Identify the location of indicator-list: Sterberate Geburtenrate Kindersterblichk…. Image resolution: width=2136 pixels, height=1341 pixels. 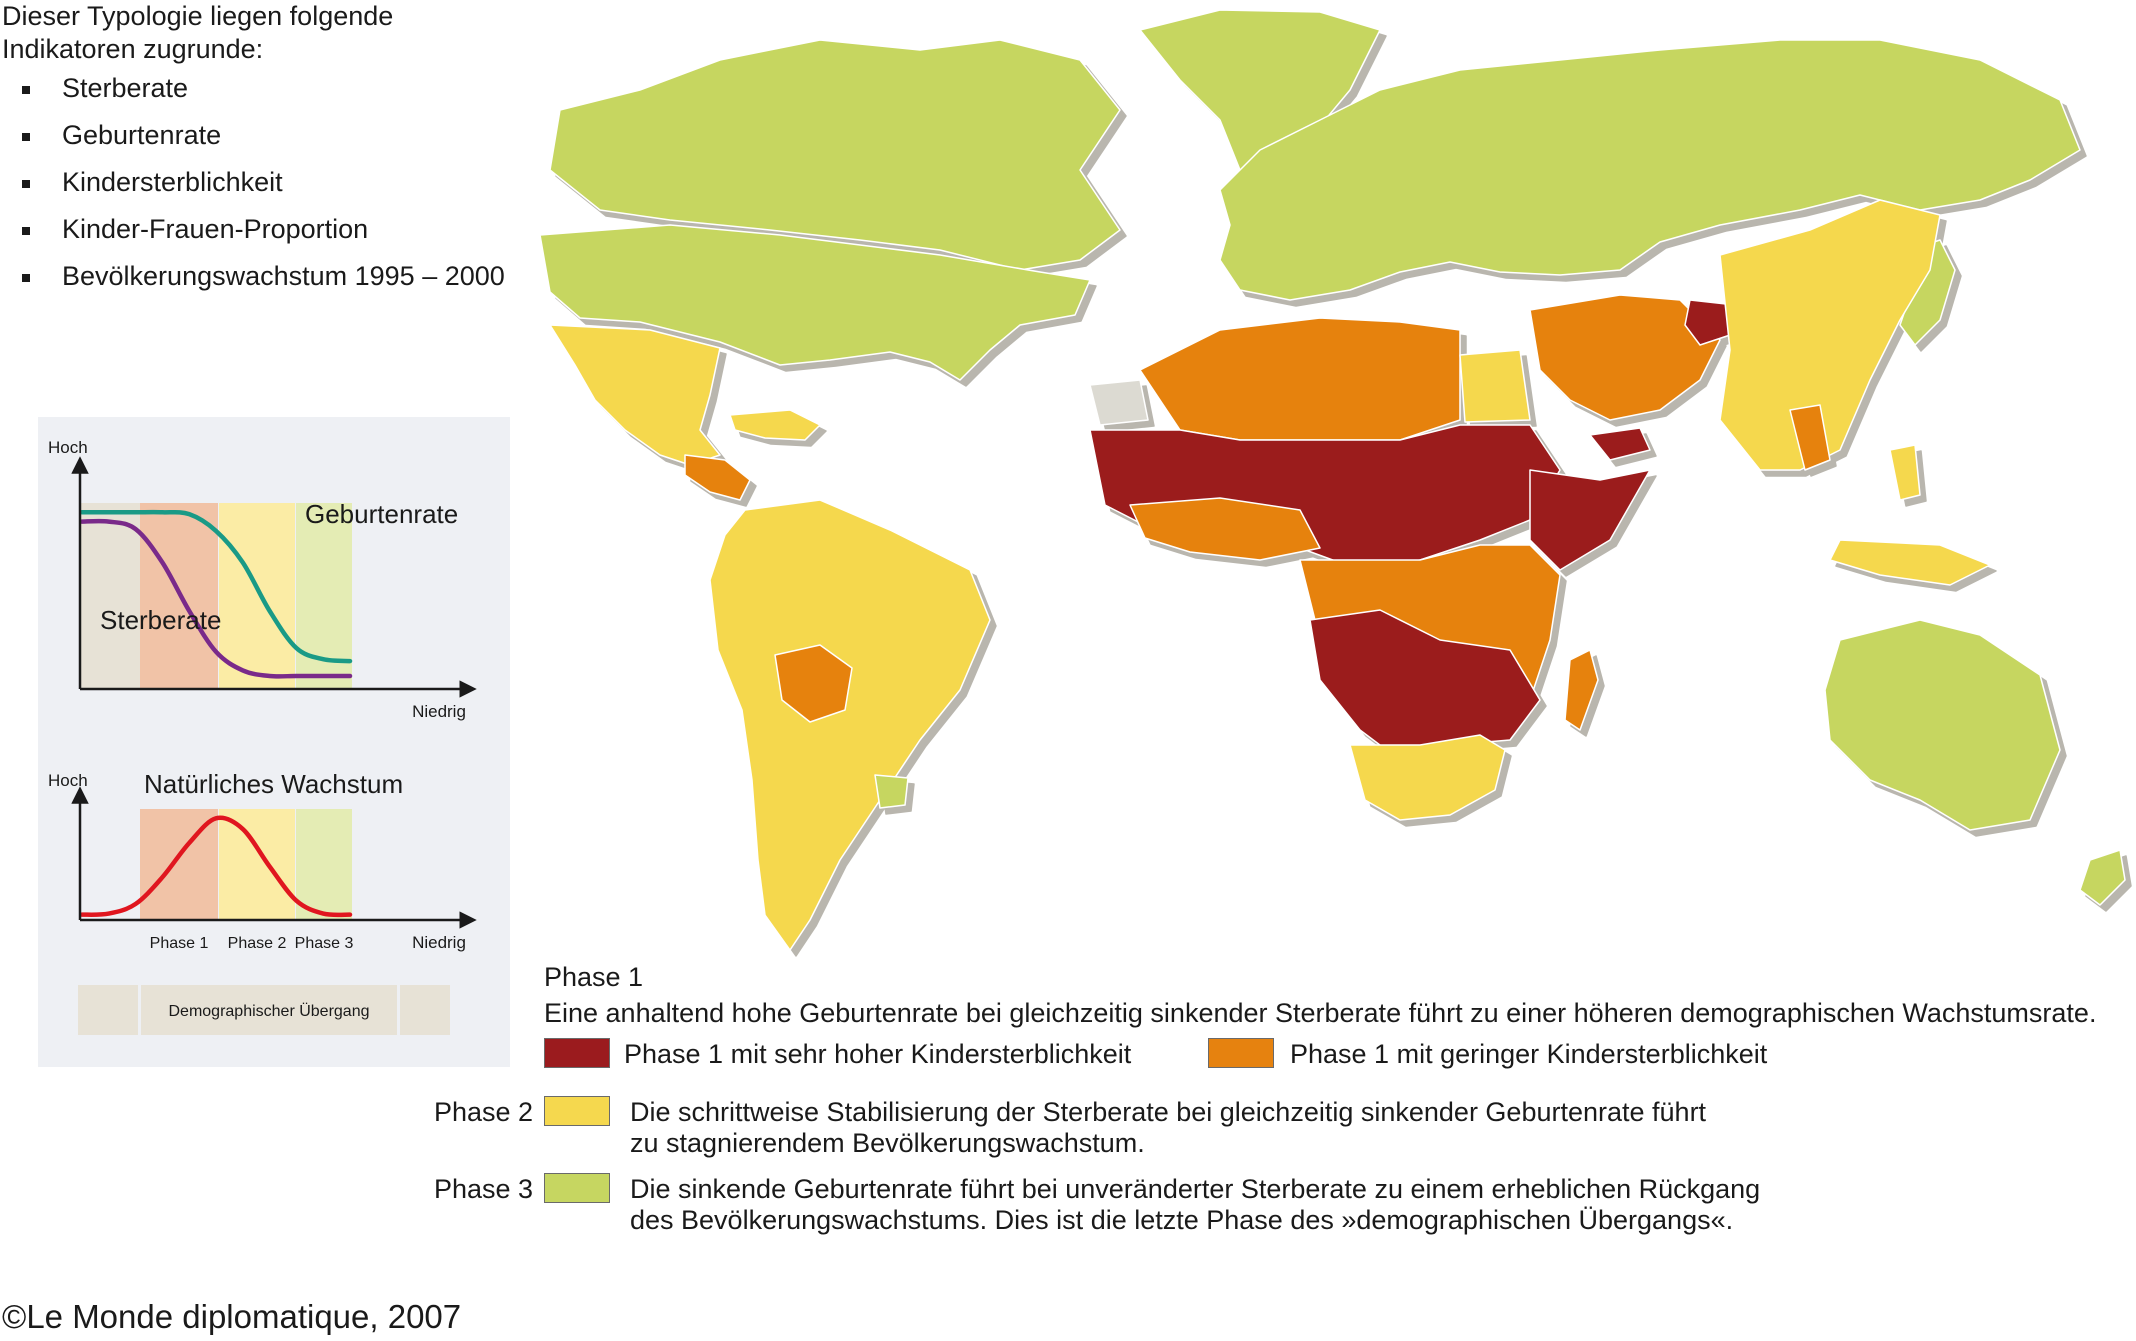
(263, 189).